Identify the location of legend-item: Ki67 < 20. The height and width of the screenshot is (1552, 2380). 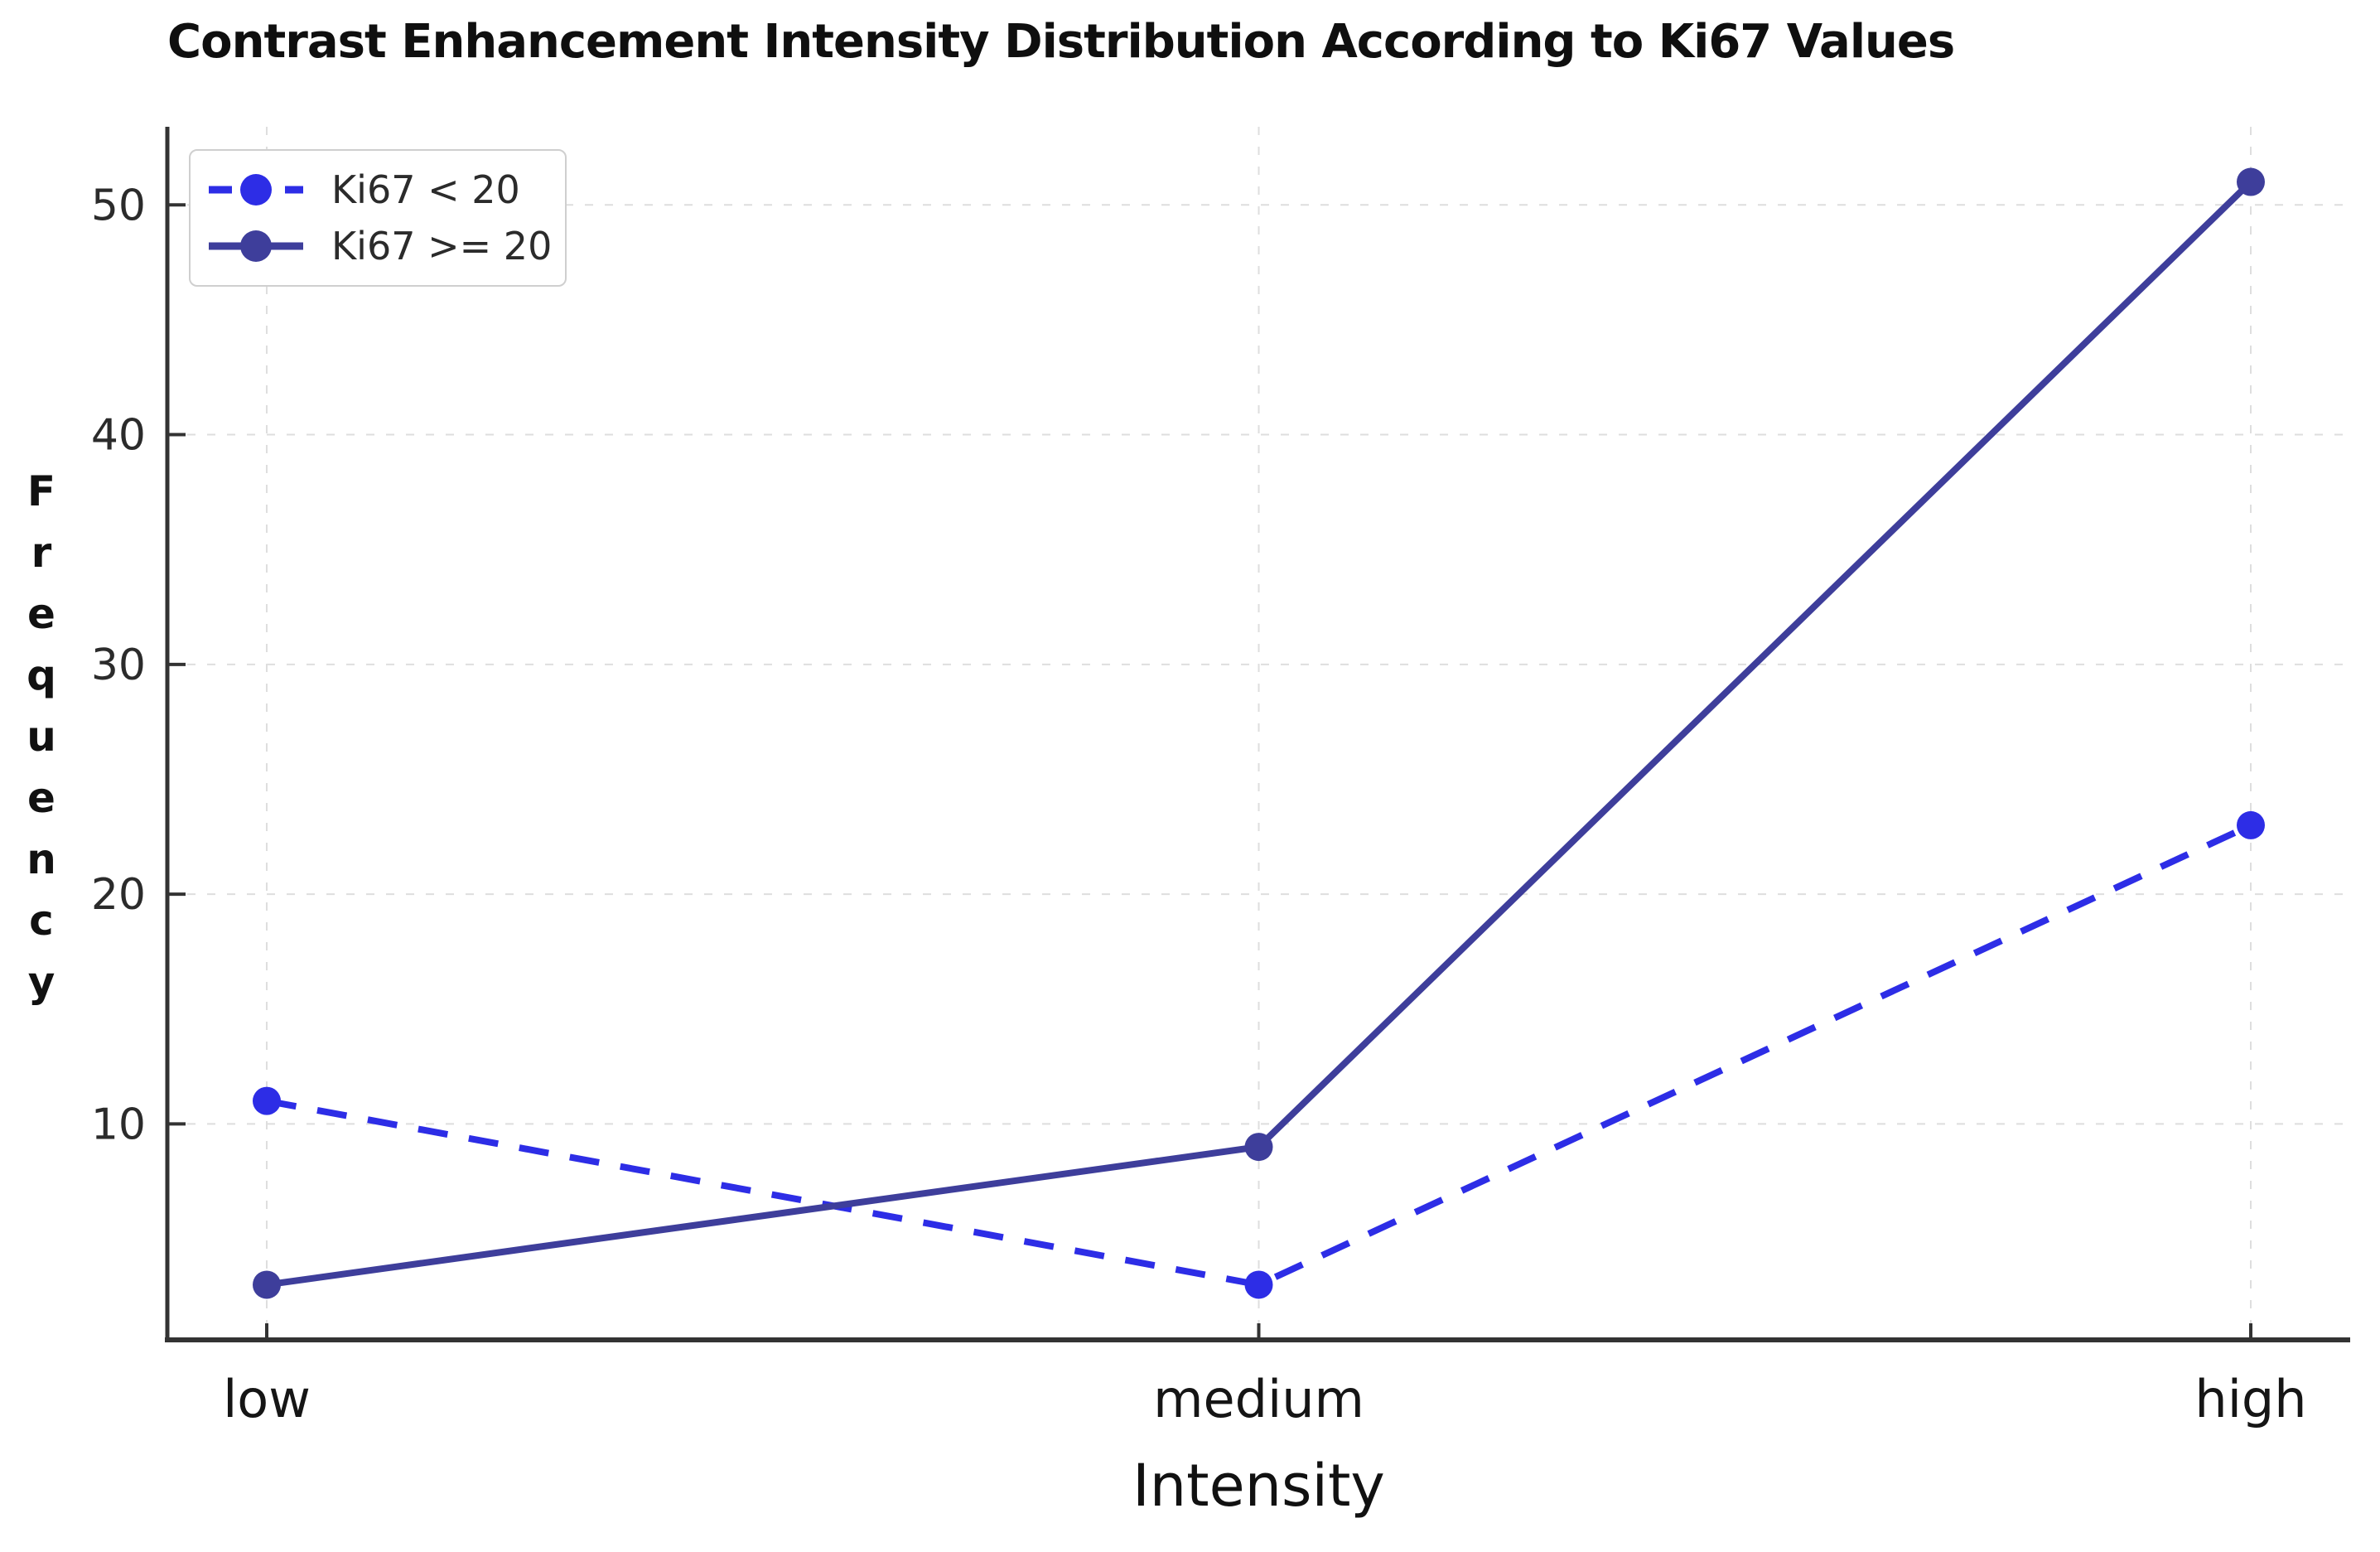
(385, 189).